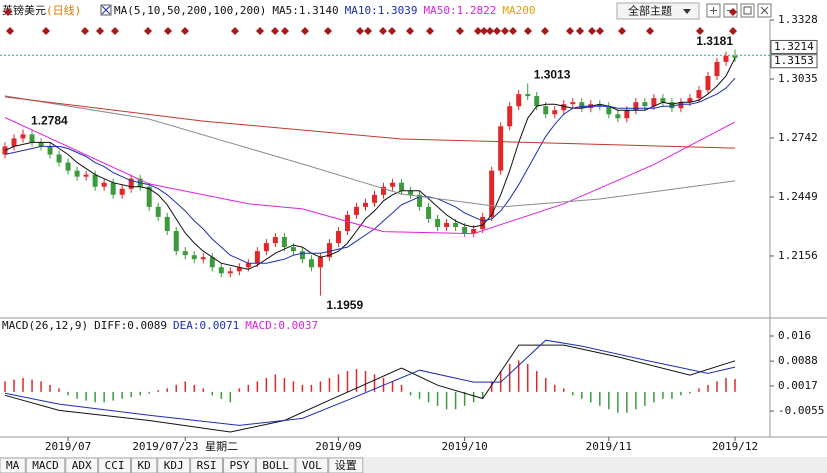  What do you see at coordinates (338, 446) in the screenshot?
I see `x-tick-label: 2019/09` at bounding box center [338, 446].